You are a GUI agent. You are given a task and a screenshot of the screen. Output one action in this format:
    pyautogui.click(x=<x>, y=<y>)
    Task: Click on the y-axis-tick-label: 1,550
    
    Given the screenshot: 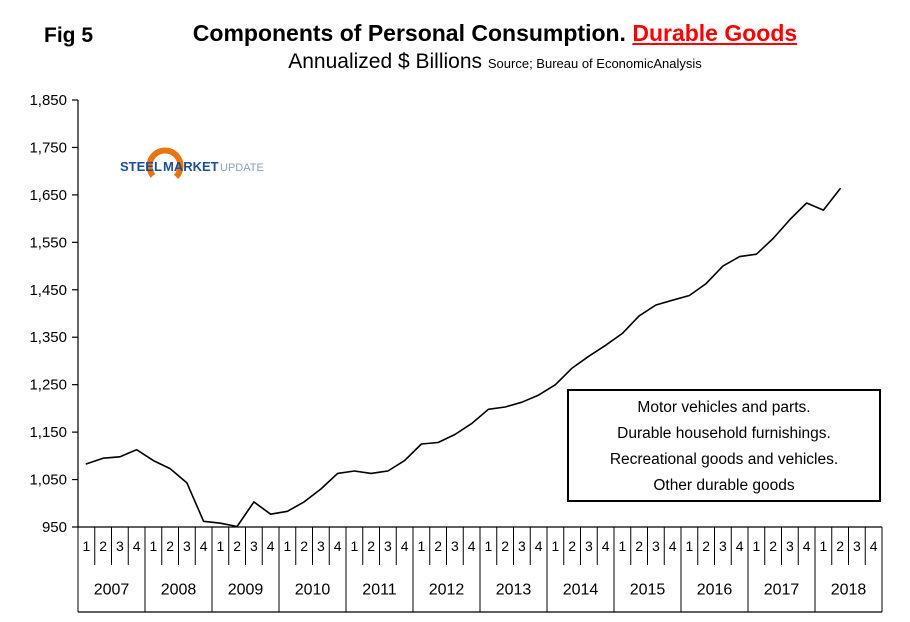 What is the action you would take?
    pyautogui.click(x=48, y=242)
    